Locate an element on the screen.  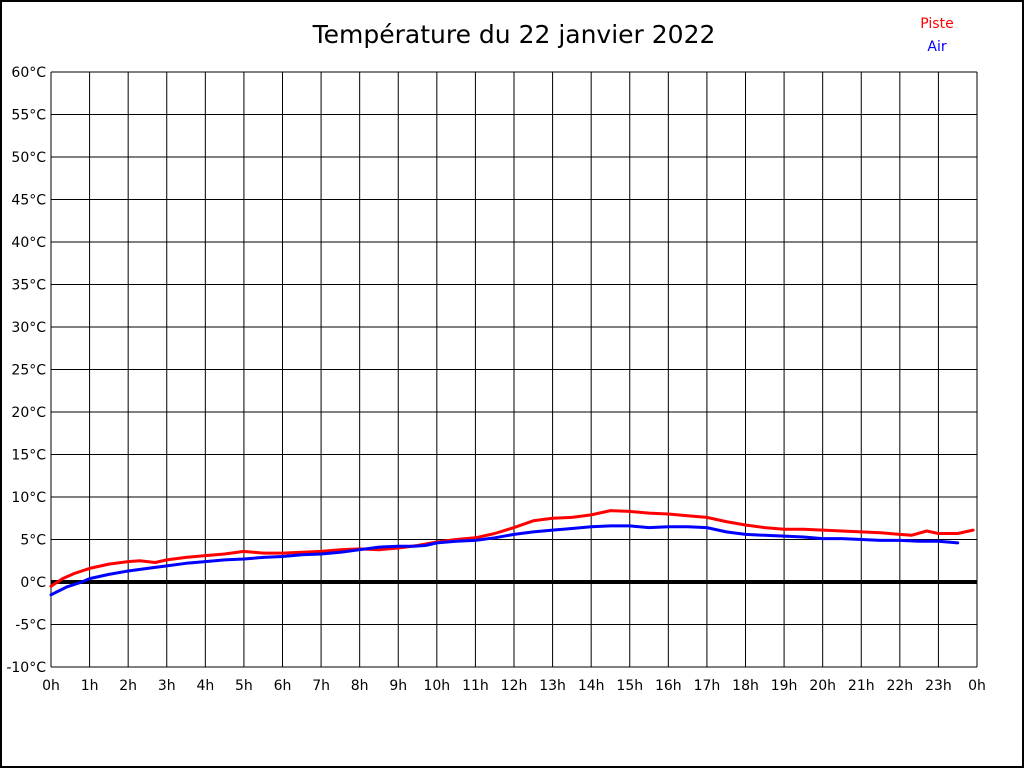
x-axis-tick-label: 13h is located at coordinates (552, 686).